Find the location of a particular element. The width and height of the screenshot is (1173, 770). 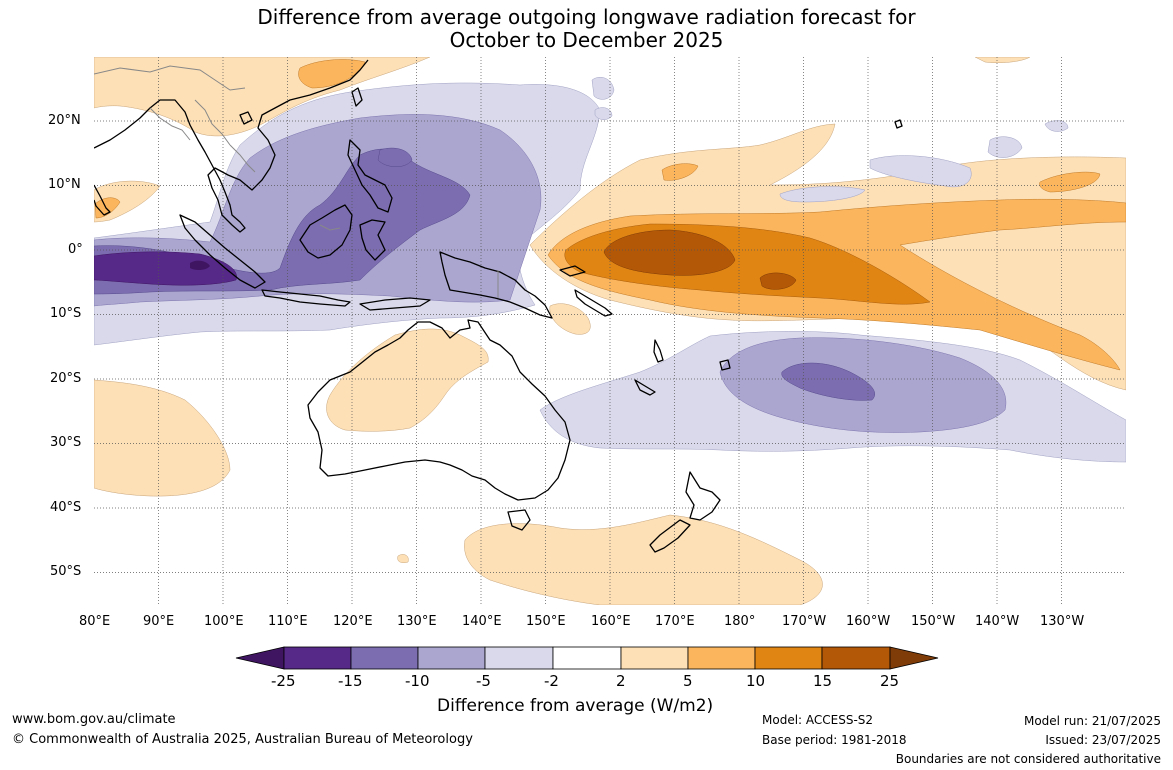

new-britain-coastline is located at coordinates (572, 271).